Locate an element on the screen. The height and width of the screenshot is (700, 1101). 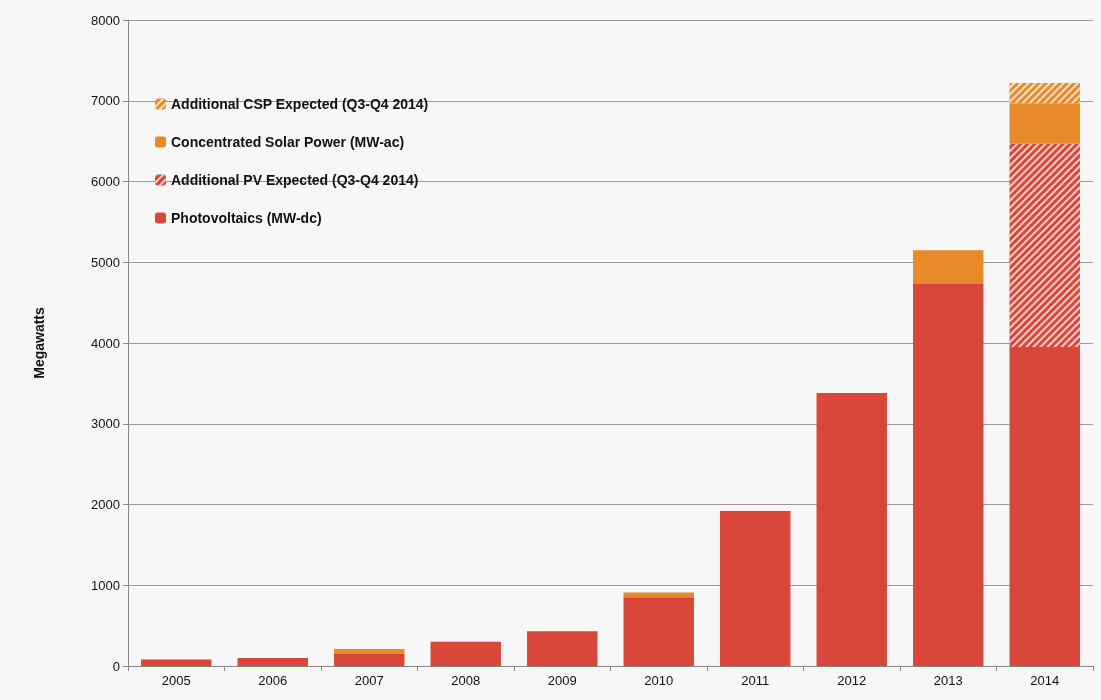
x-tick-label: 2008 is located at coordinates (466, 680).